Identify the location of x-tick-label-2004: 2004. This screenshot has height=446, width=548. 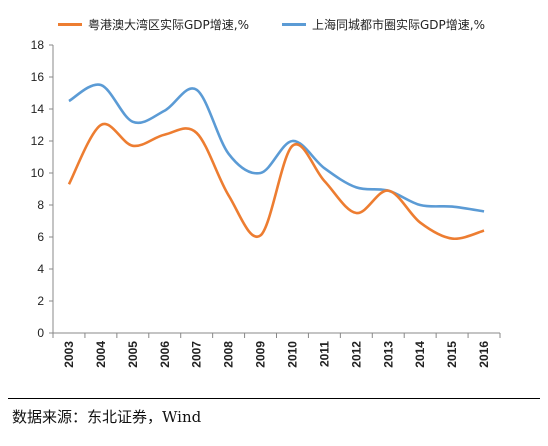
(101, 354).